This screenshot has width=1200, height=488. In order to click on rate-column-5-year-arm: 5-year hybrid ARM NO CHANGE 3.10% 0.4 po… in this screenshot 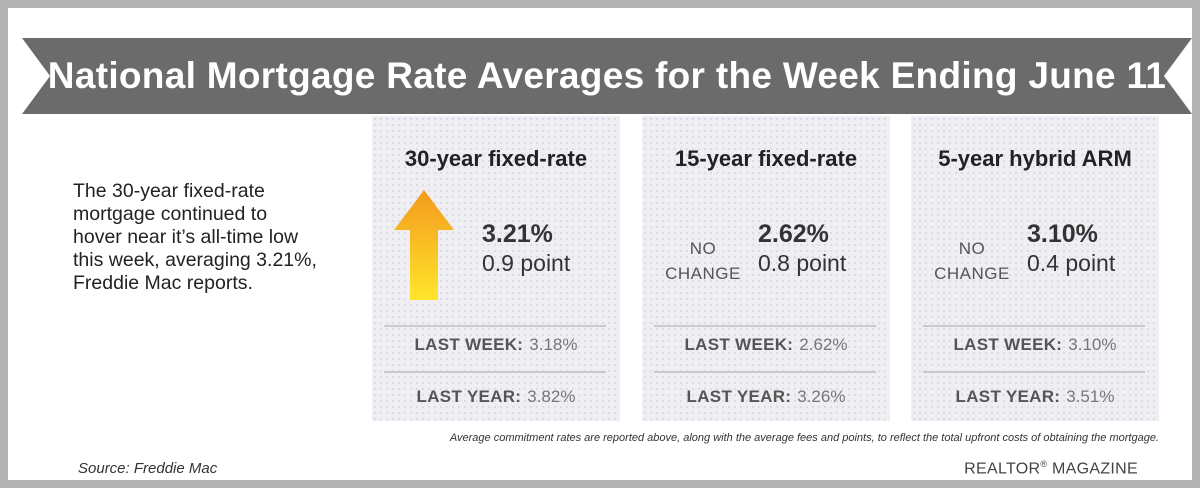, I will do `click(1035, 268)`.